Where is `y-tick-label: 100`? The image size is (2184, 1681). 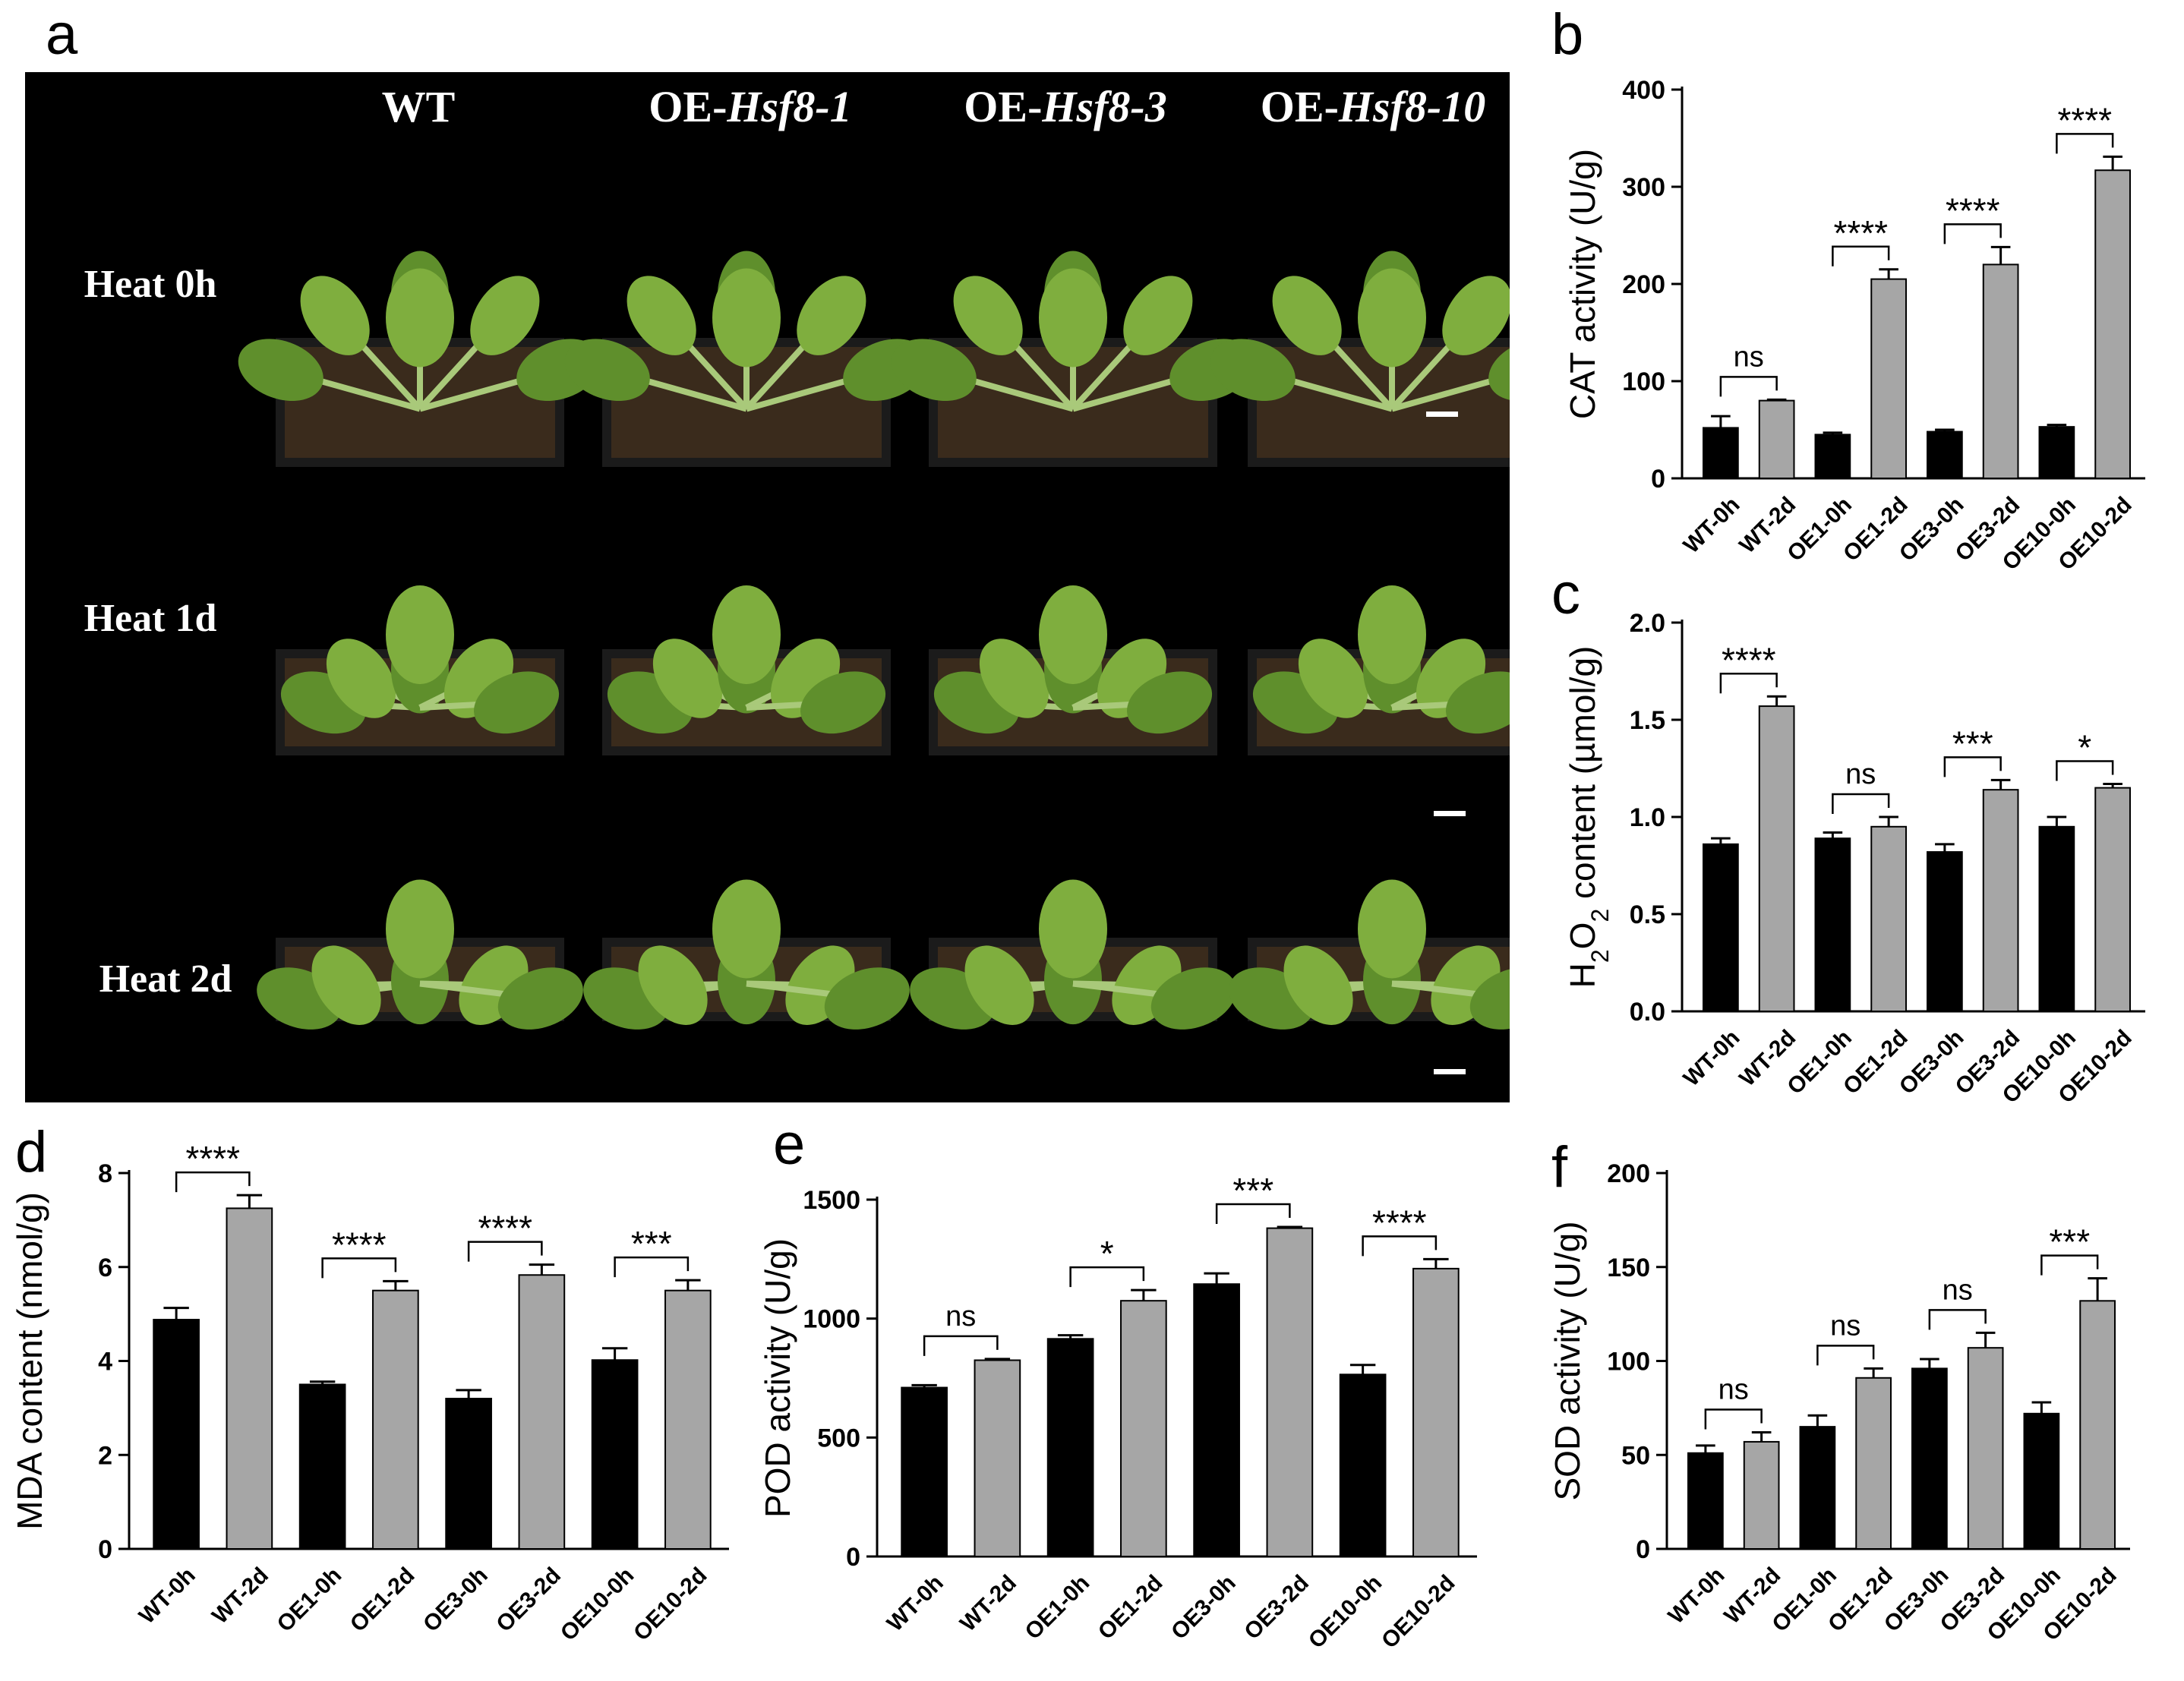
y-tick-label: 100 is located at coordinates (1628, 1362).